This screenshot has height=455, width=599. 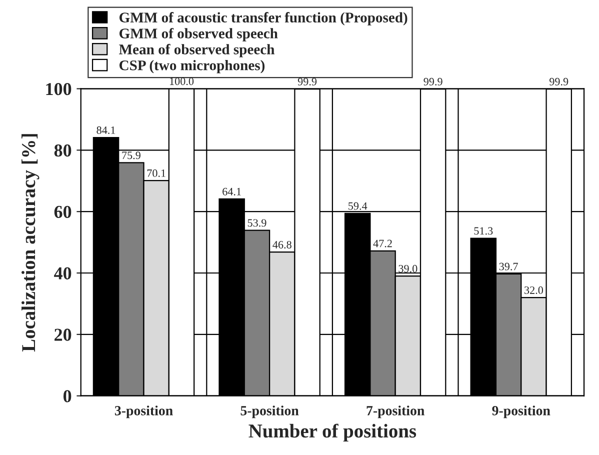 I want to click on data-label: 75.9, so click(x=131, y=156).